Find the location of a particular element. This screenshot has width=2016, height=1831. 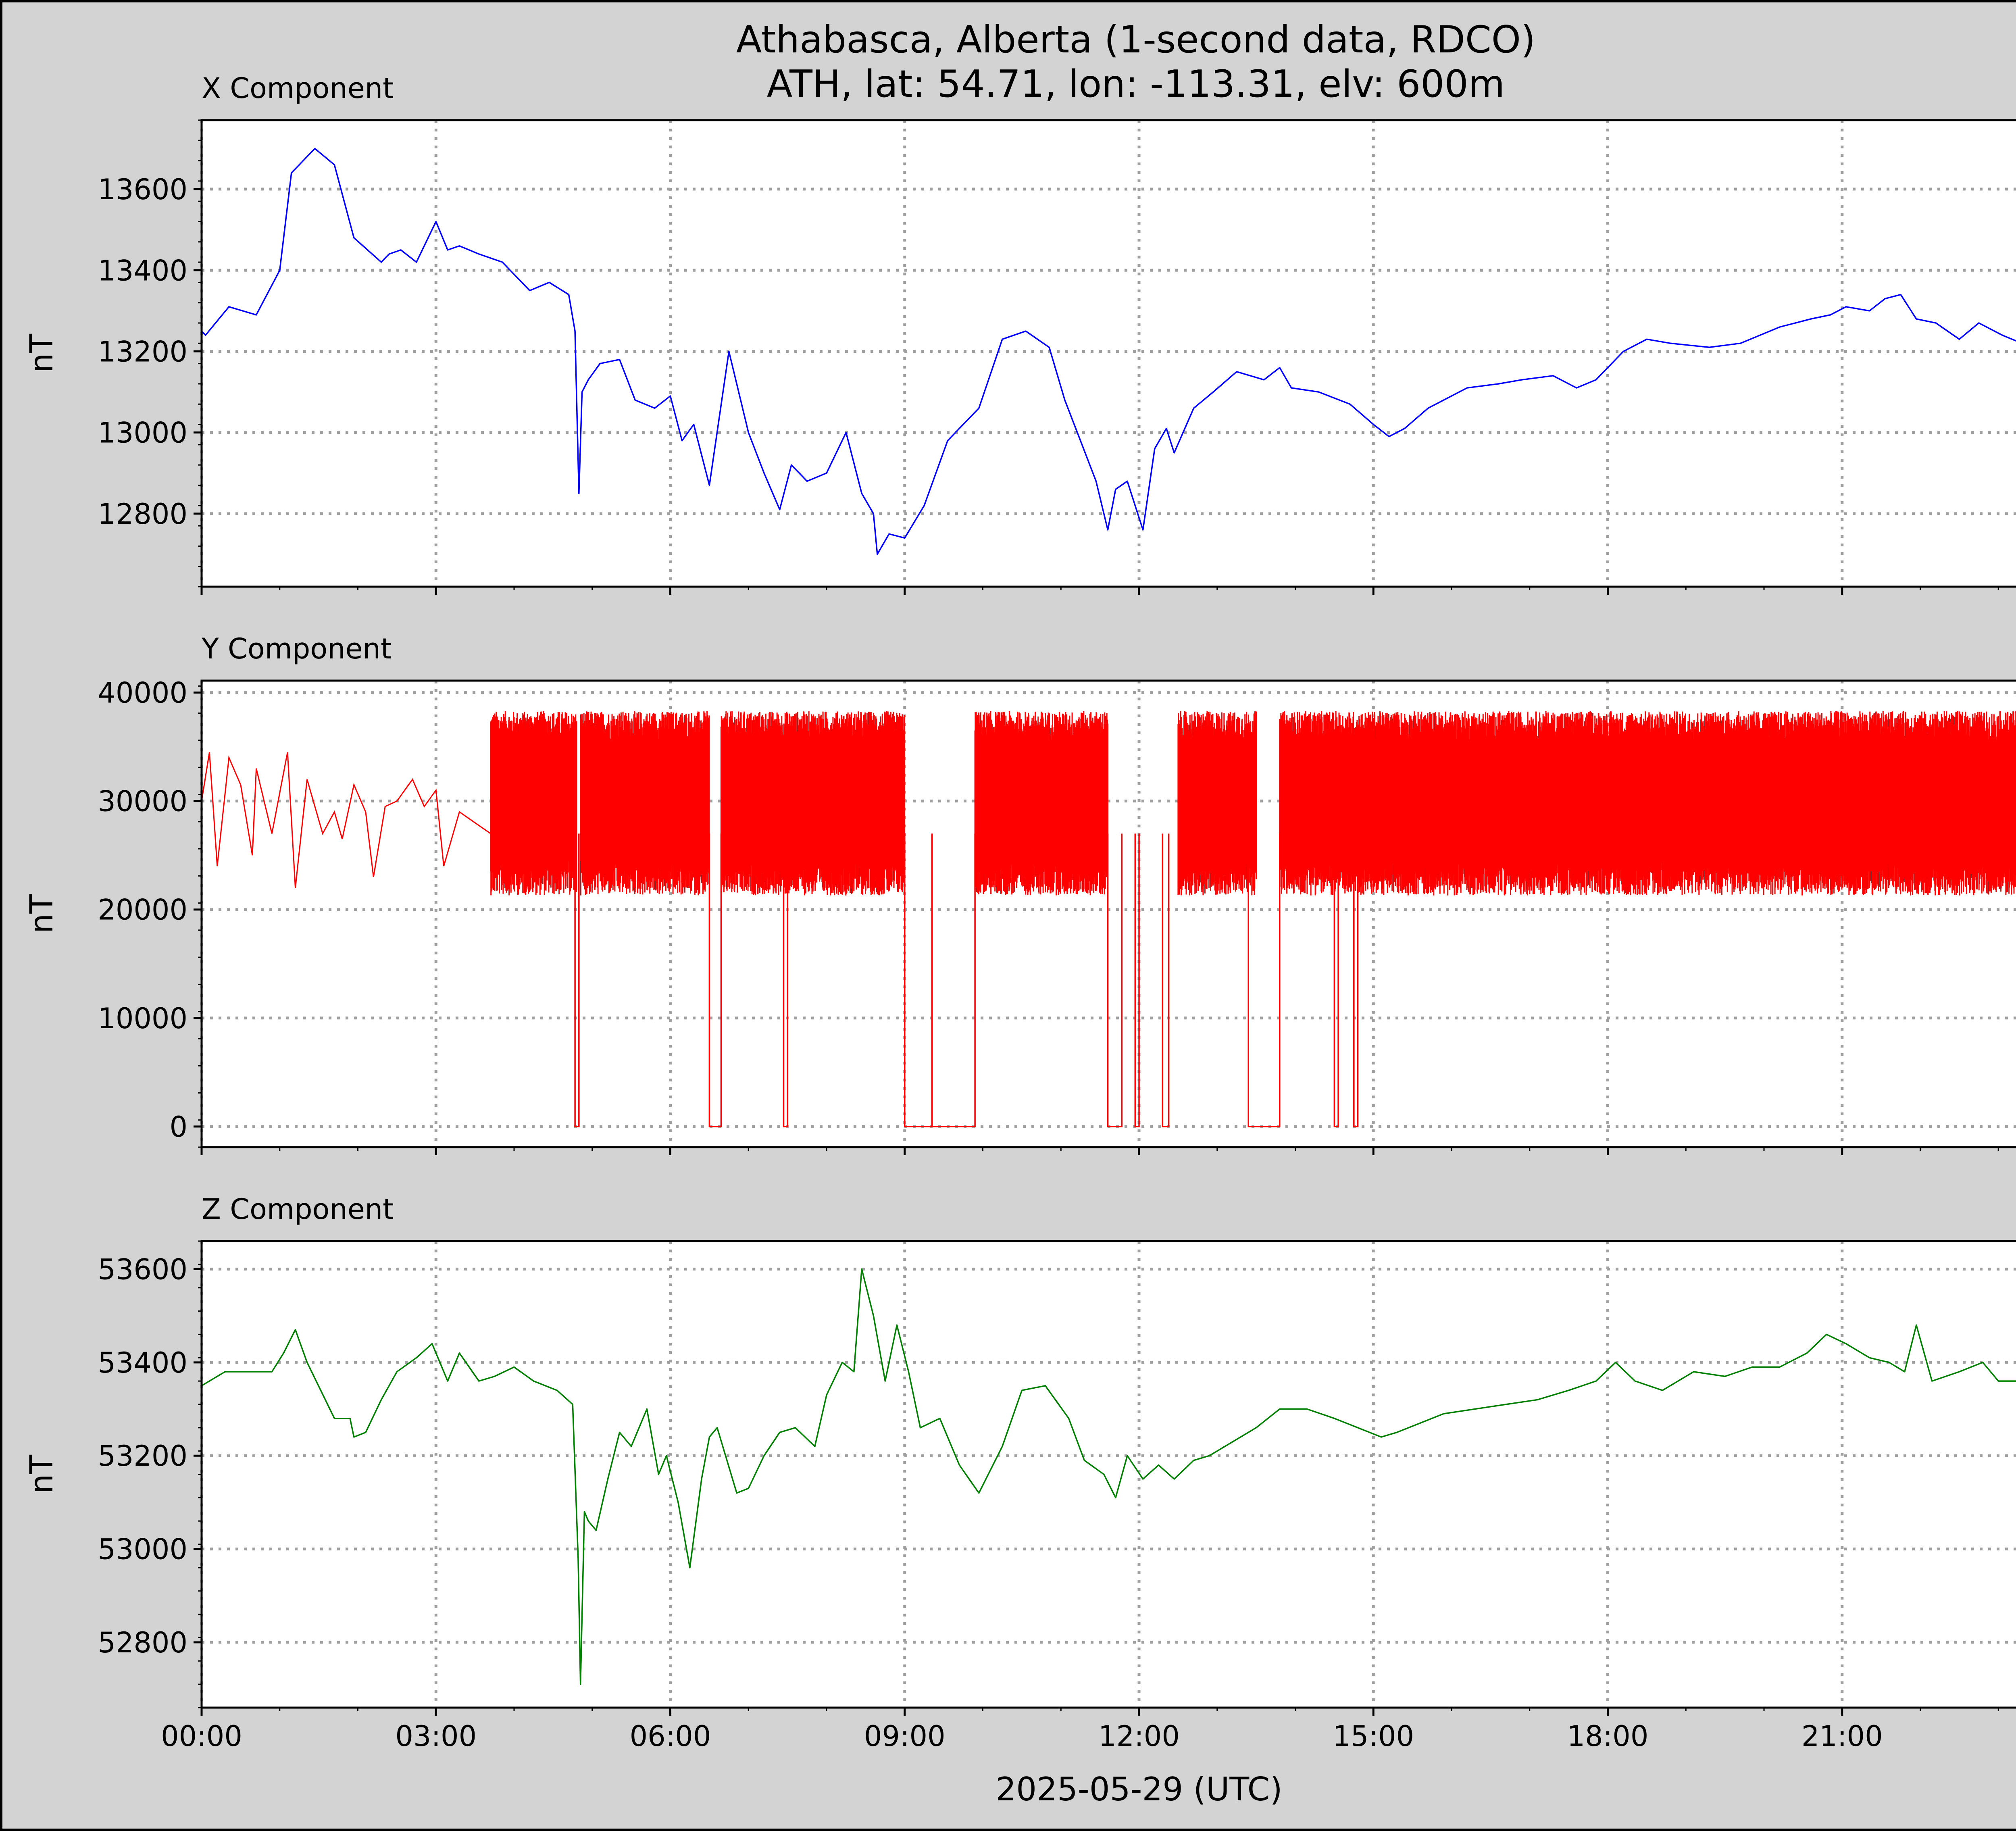

y-component-ytick-label: 40000 is located at coordinates (142, 693).